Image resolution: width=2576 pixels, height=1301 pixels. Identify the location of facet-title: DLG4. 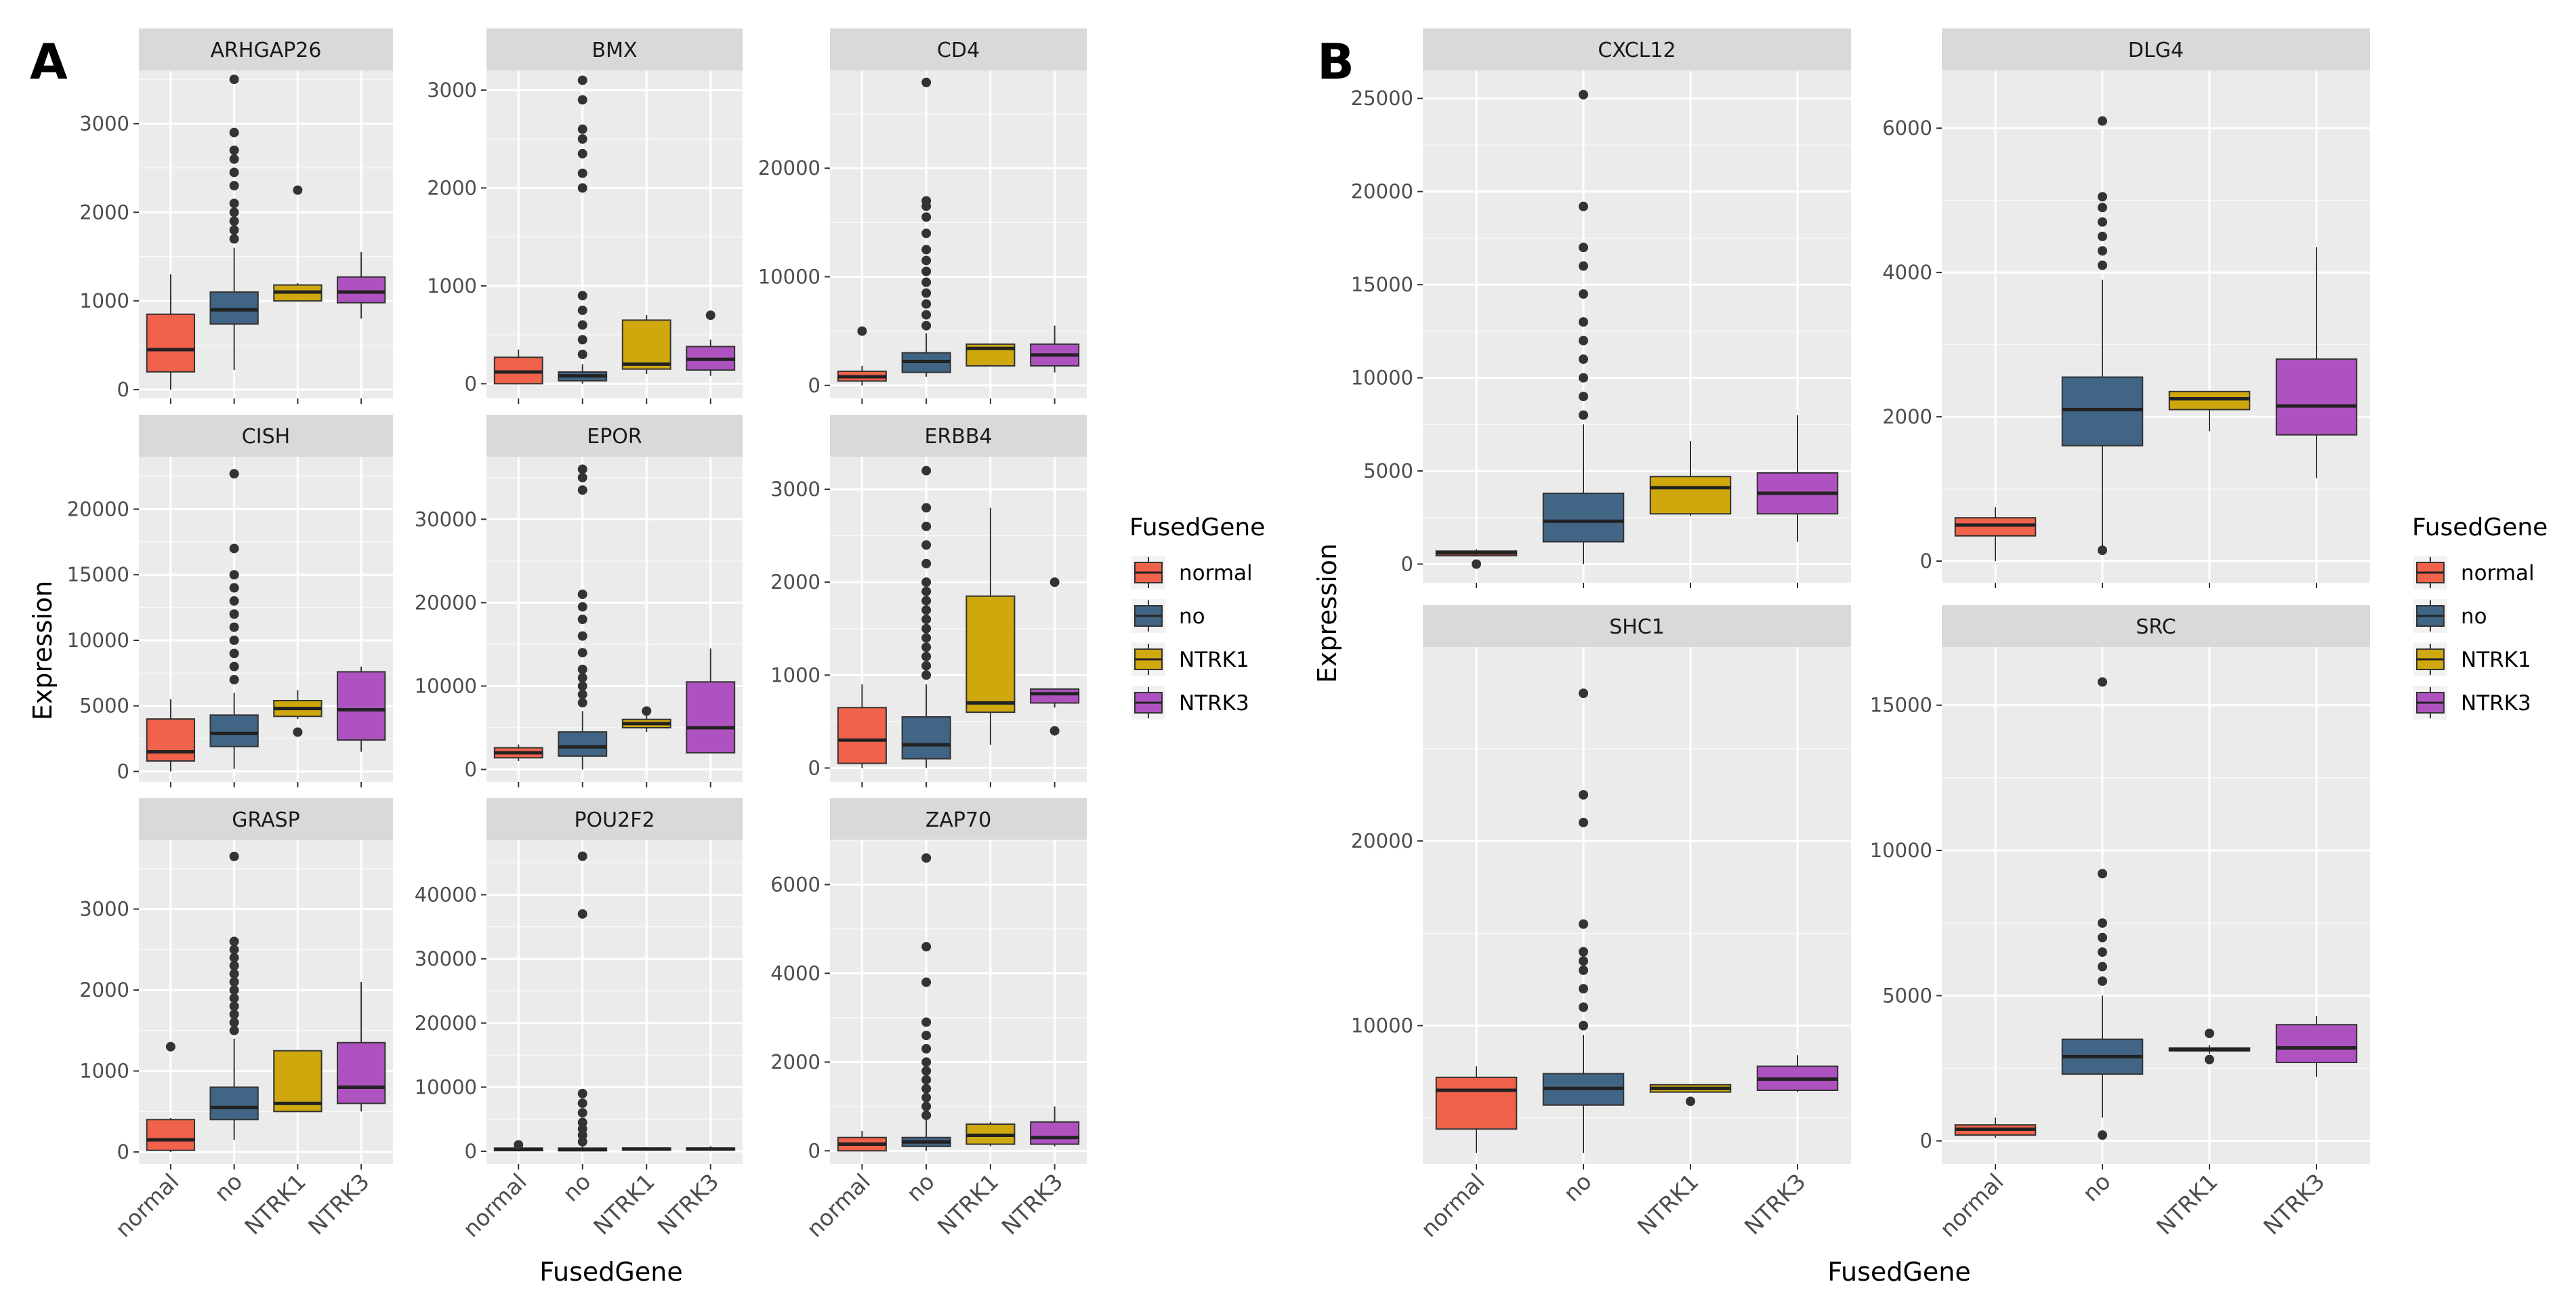
(2156, 50).